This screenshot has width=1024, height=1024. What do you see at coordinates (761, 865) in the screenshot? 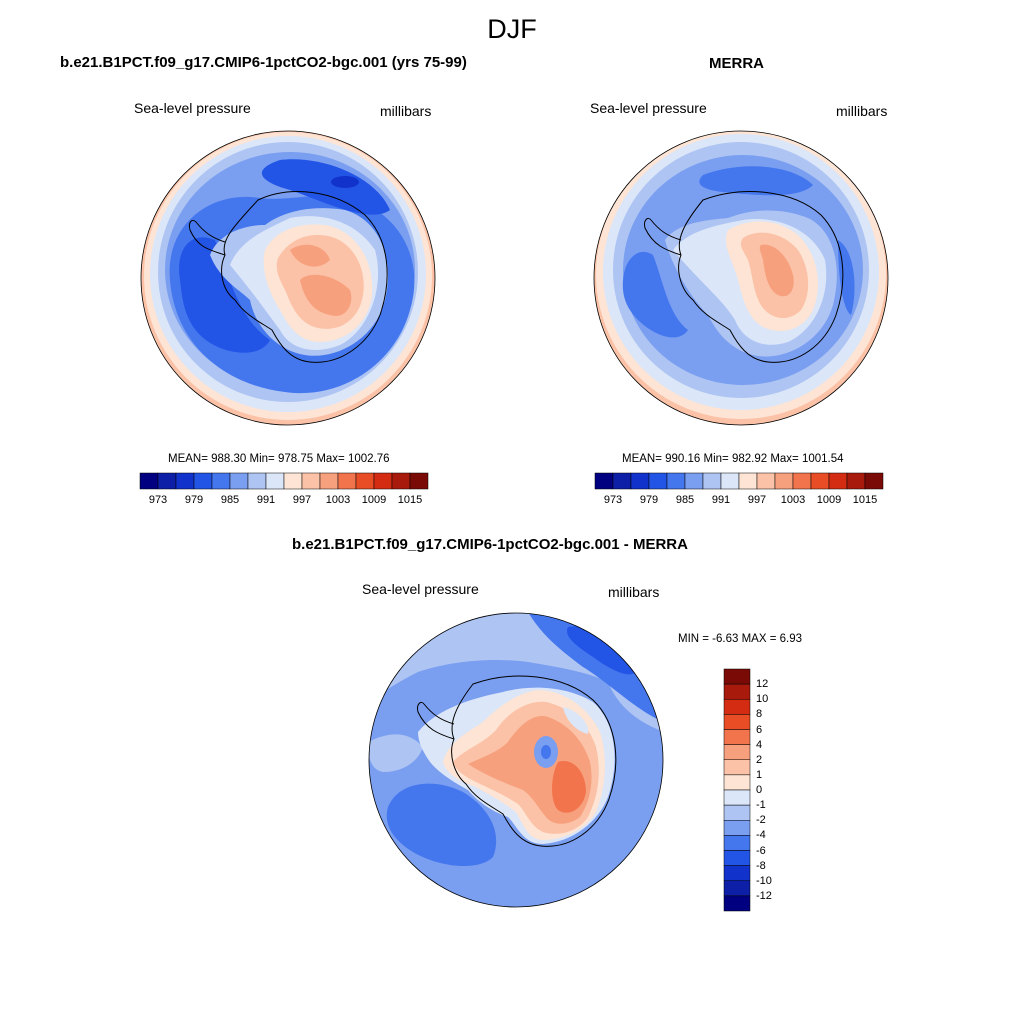
I see `colorbar-tick-label: -8` at bounding box center [761, 865].